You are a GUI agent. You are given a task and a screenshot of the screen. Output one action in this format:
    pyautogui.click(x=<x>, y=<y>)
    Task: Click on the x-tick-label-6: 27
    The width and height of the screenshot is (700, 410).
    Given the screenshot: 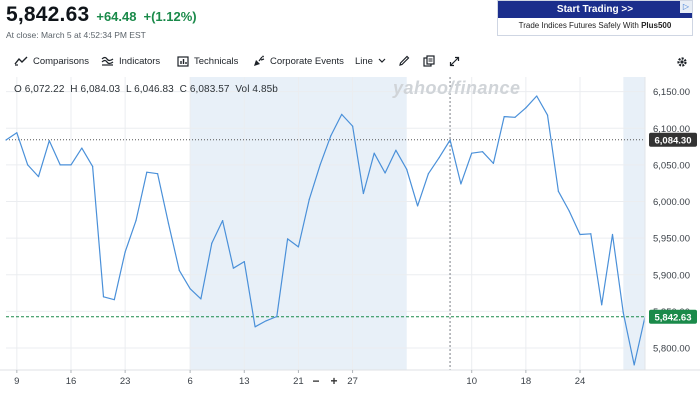 What is the action you would take?
    pyautogui.click(x=352, y=381)
    